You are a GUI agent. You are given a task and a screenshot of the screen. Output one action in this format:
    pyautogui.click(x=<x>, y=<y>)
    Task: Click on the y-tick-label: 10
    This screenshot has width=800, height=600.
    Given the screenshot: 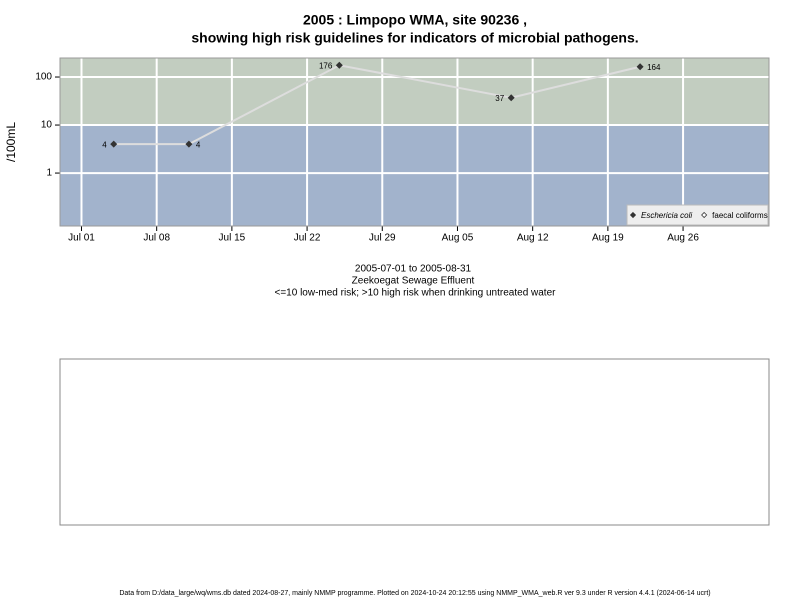 What is the action you would take?
    pyautogui.click(x=47, y=125)
    